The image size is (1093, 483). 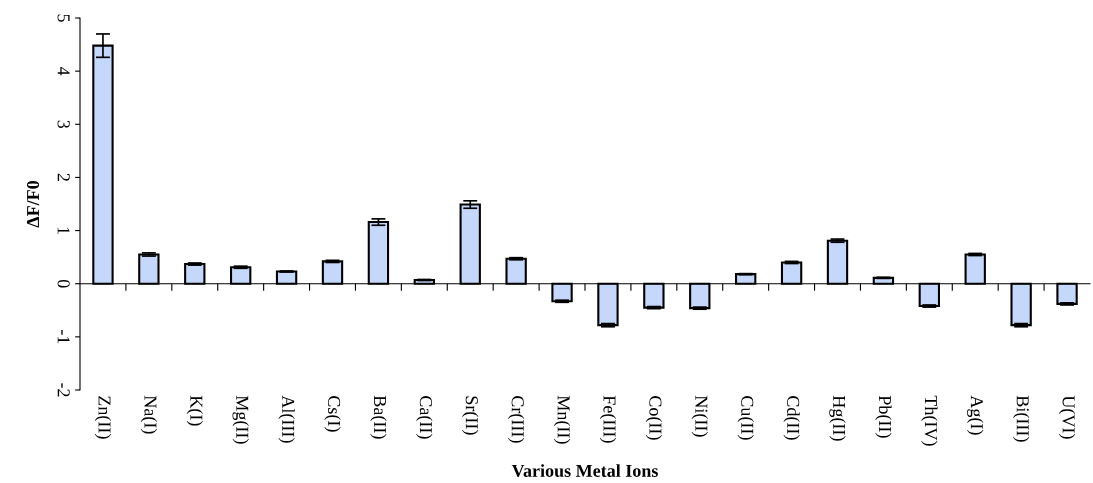 What do you see at coordinates (424, 417) in the screenshot?
I see `x-tick-label: Ca(II)` at bounding box center [424, 417].